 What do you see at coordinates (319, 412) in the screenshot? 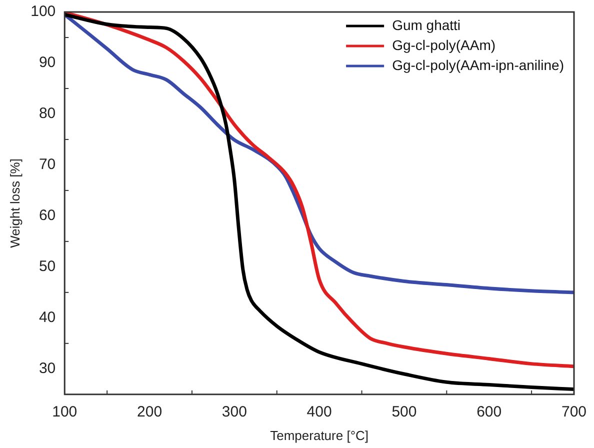
I see `x-tick-label: 400` at bounding box center [319, 412].